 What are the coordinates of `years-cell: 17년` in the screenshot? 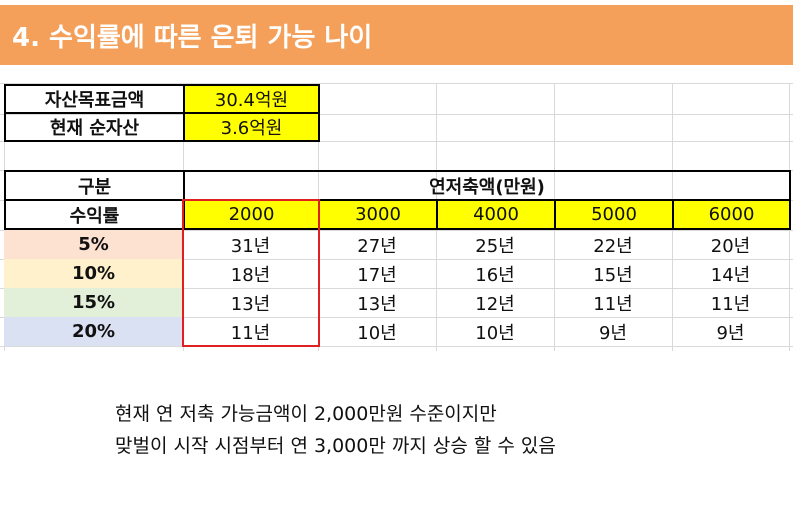 It's located at (377, 275).